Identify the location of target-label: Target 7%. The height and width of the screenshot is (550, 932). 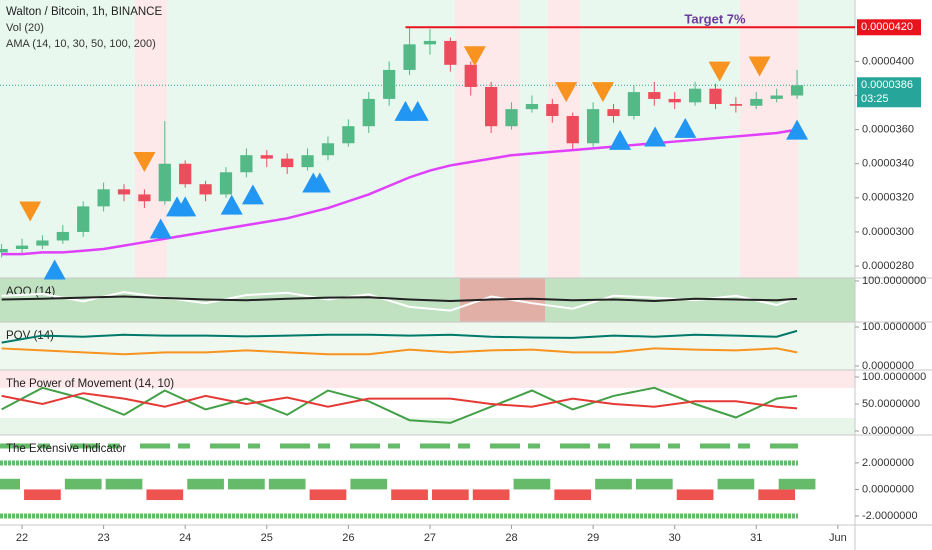
(715, 19).